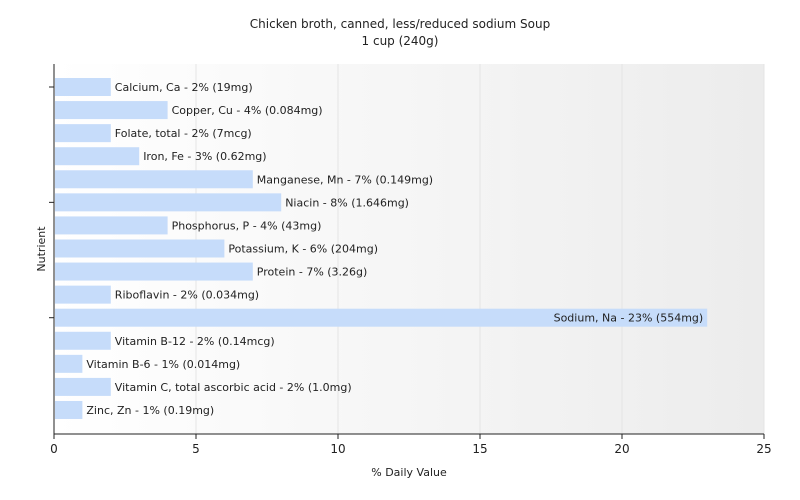 This screenshot has width=800, height=500. I want to click on bar-data-label: Phosphorus, P - 4% (43mg), so click(247, 225).